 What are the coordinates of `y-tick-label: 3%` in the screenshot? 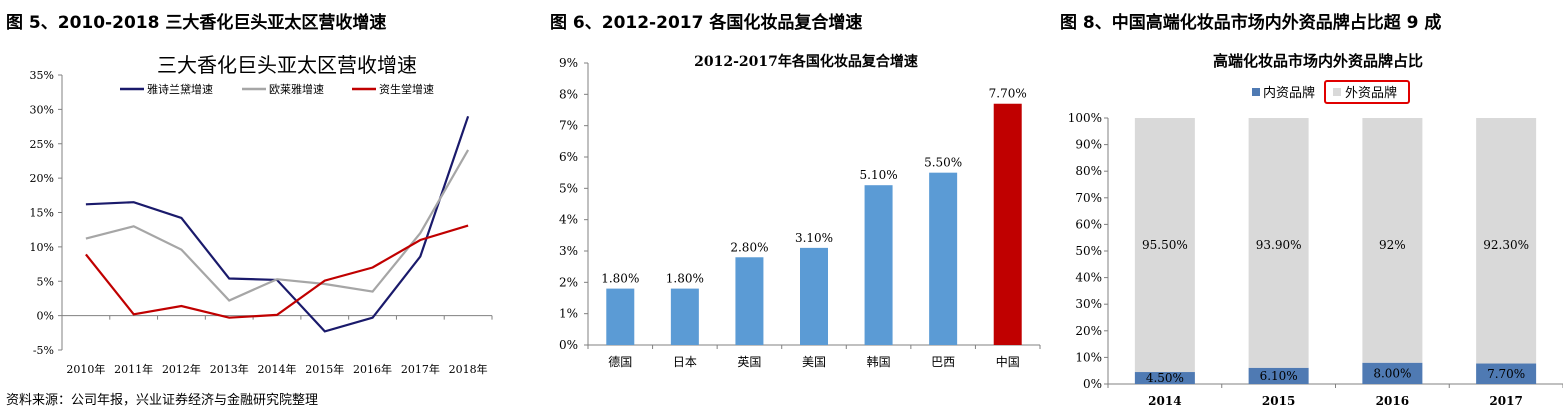 It's located at (568, 251).